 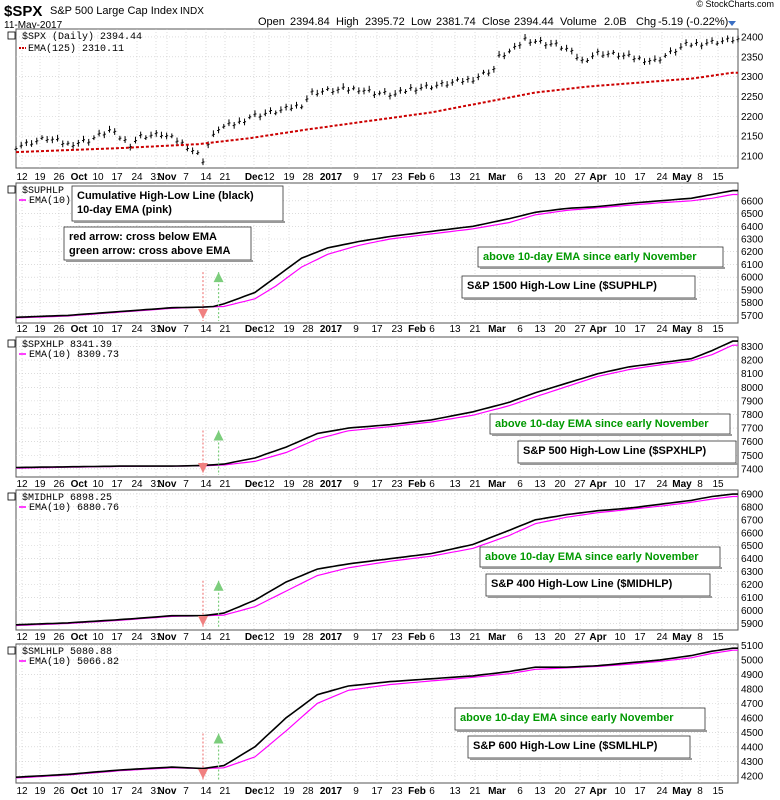 What do you see at coordinates (308, 329) in the screenshot?
I see `x-tick-label: 28` at bounding box center [308, 329].